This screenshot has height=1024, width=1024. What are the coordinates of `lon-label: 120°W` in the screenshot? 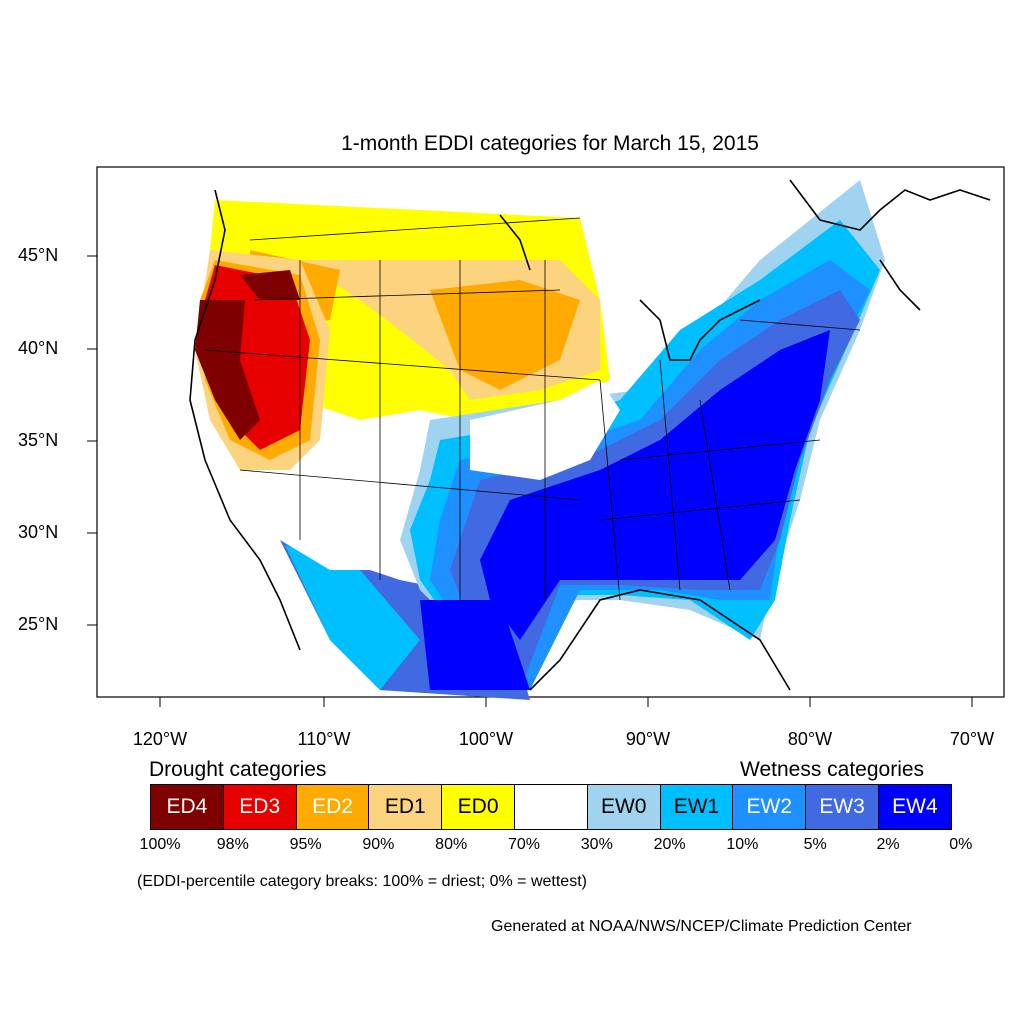 It's located at (160, 739).